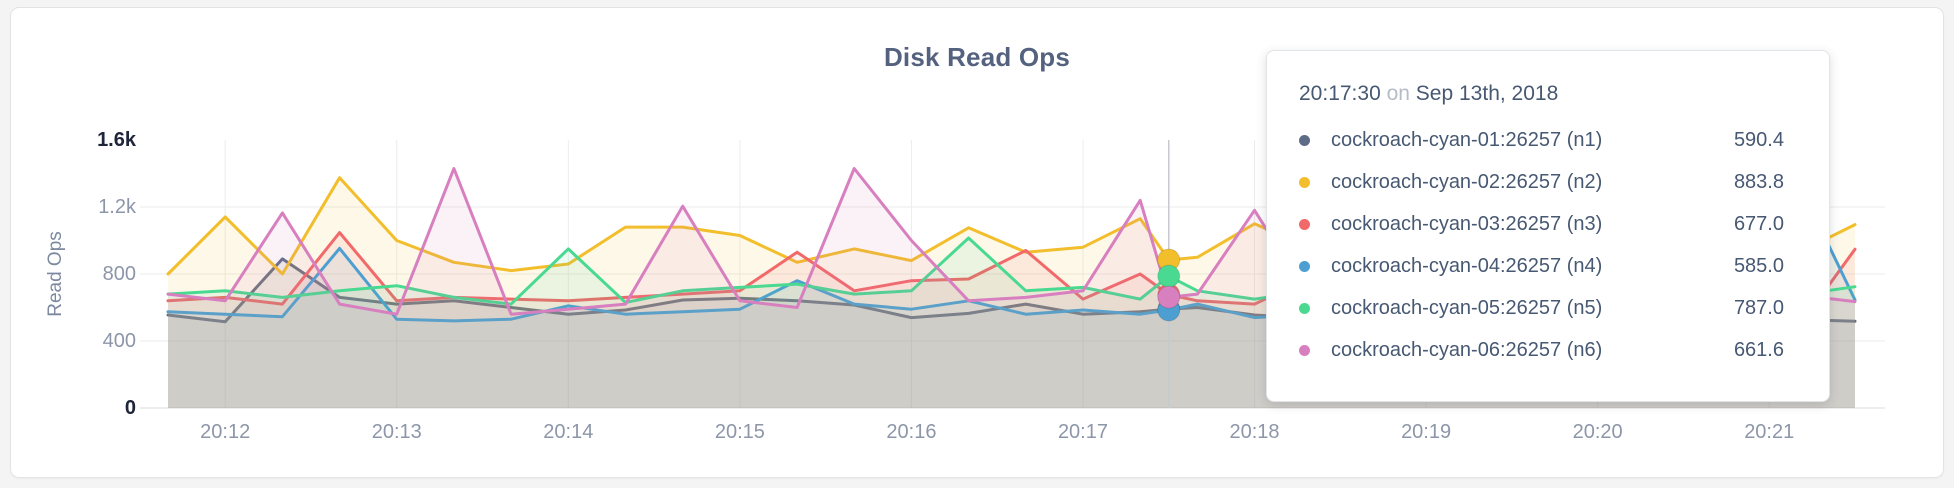 The width and height of the screenshot is (1954, 488). I want to click on series-value: 661.6, so click(1758, 349).